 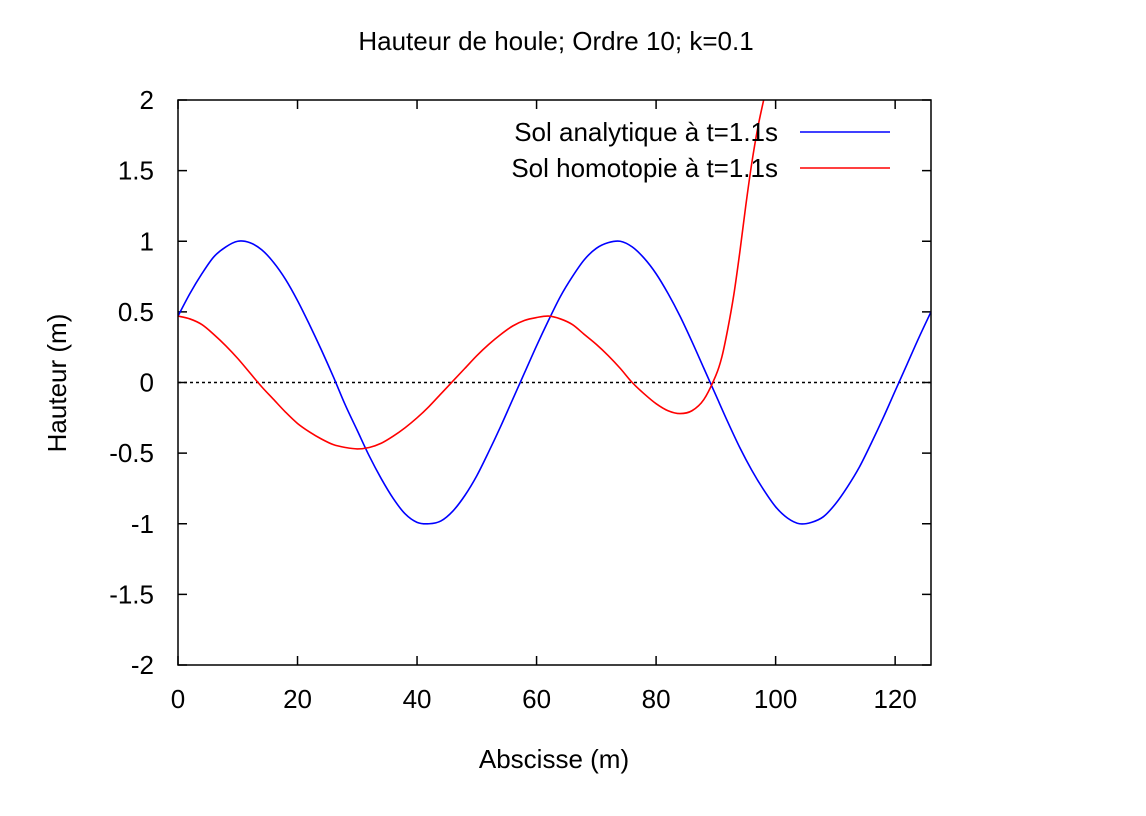 What do you see at coordinates (417, 699) in the screenshot?
I see `x-tick-label: 40` at bounding box center [417, 699].